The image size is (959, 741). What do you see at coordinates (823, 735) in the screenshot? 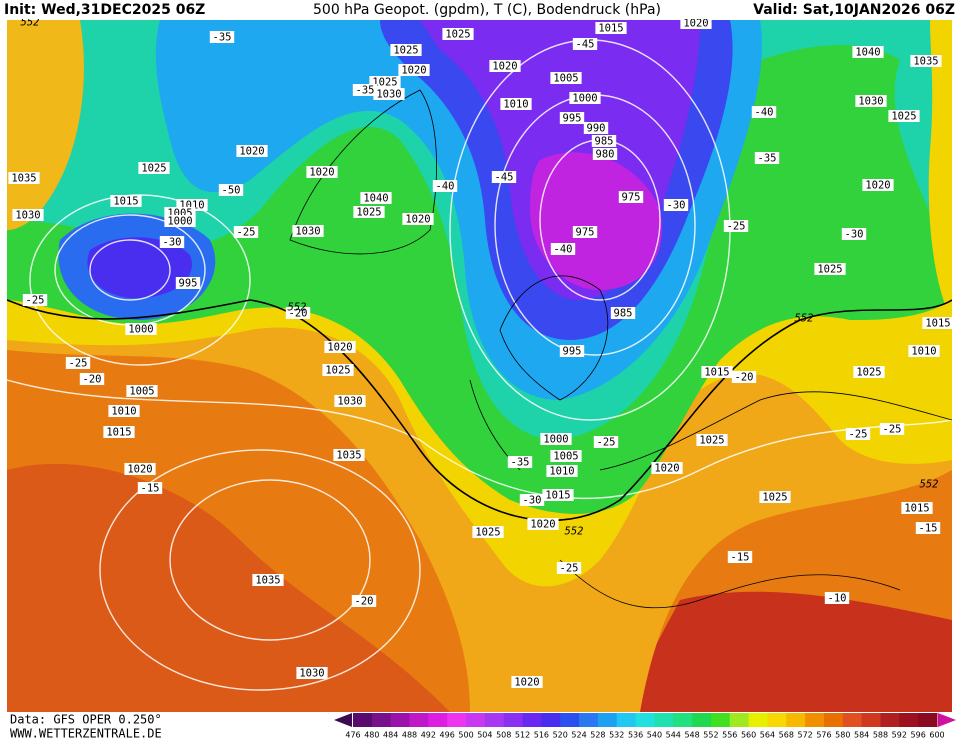
I see `colorbar-tick-label: 576` at bounding box center [823, 735].